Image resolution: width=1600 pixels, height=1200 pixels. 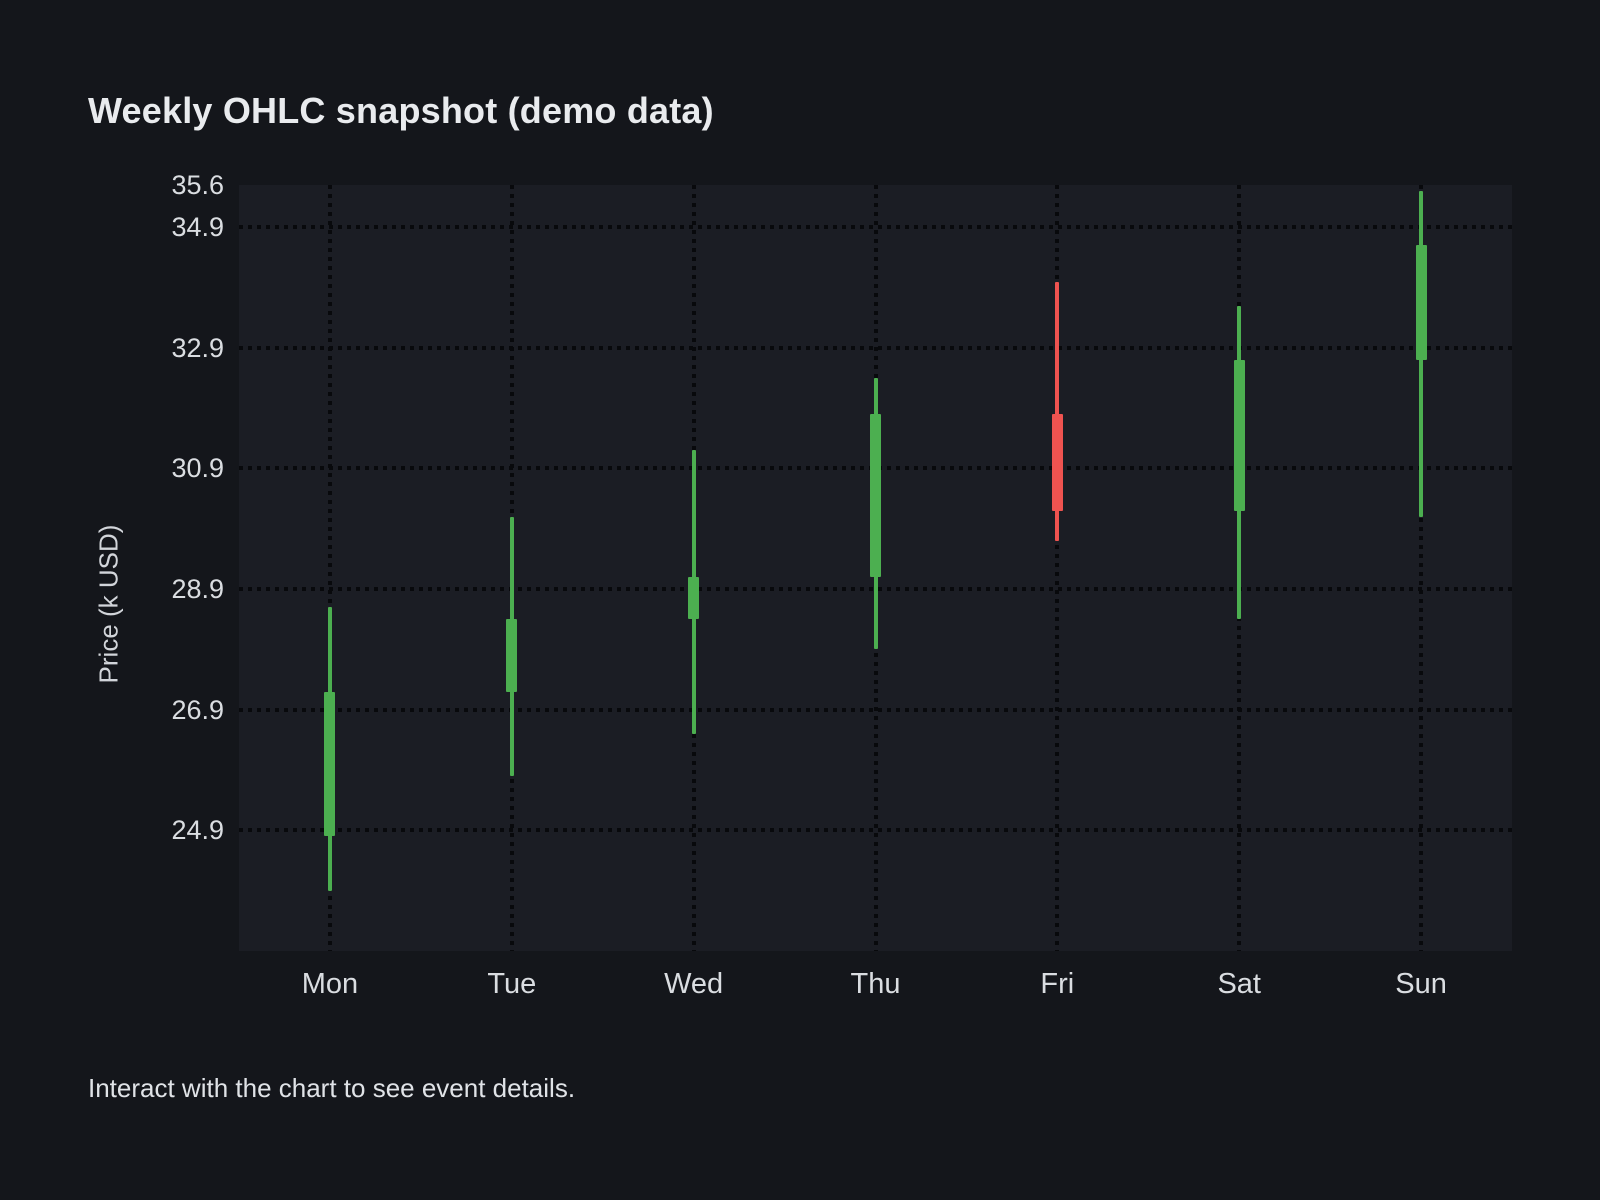 I want to click on chart-title: Weekly OHLC snapshot (demo data), so click(x=401, y=110).